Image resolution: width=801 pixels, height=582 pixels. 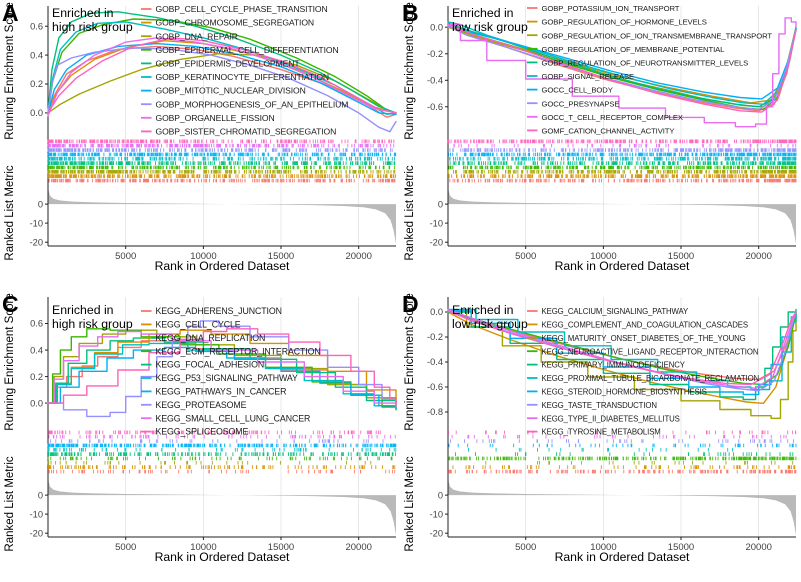 I want to click on legend-label-KEGG_TYPE_II_DIABETES_MELLITUS: KEGG_TYPE_II_DIABETES_MELLITUS, so click(x=611, y=418).